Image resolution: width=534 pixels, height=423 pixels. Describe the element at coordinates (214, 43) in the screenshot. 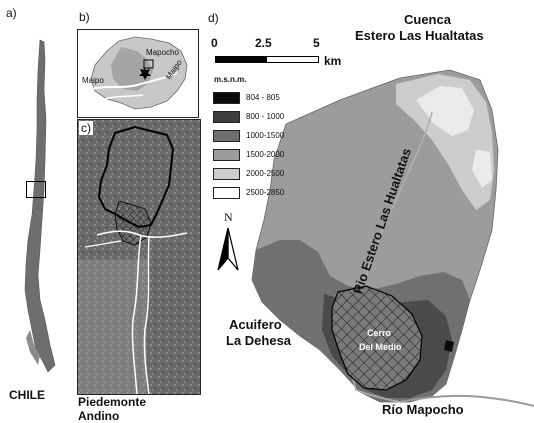

I see `scale-tick-0: 0` at that location.